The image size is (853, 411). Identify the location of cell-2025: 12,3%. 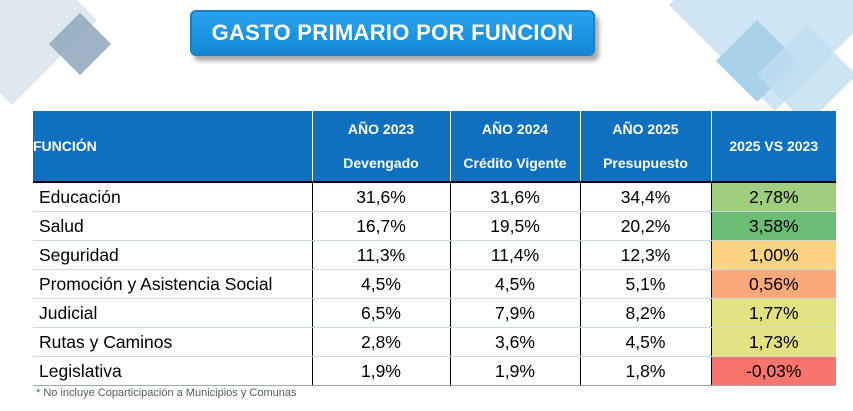
(646, 255).